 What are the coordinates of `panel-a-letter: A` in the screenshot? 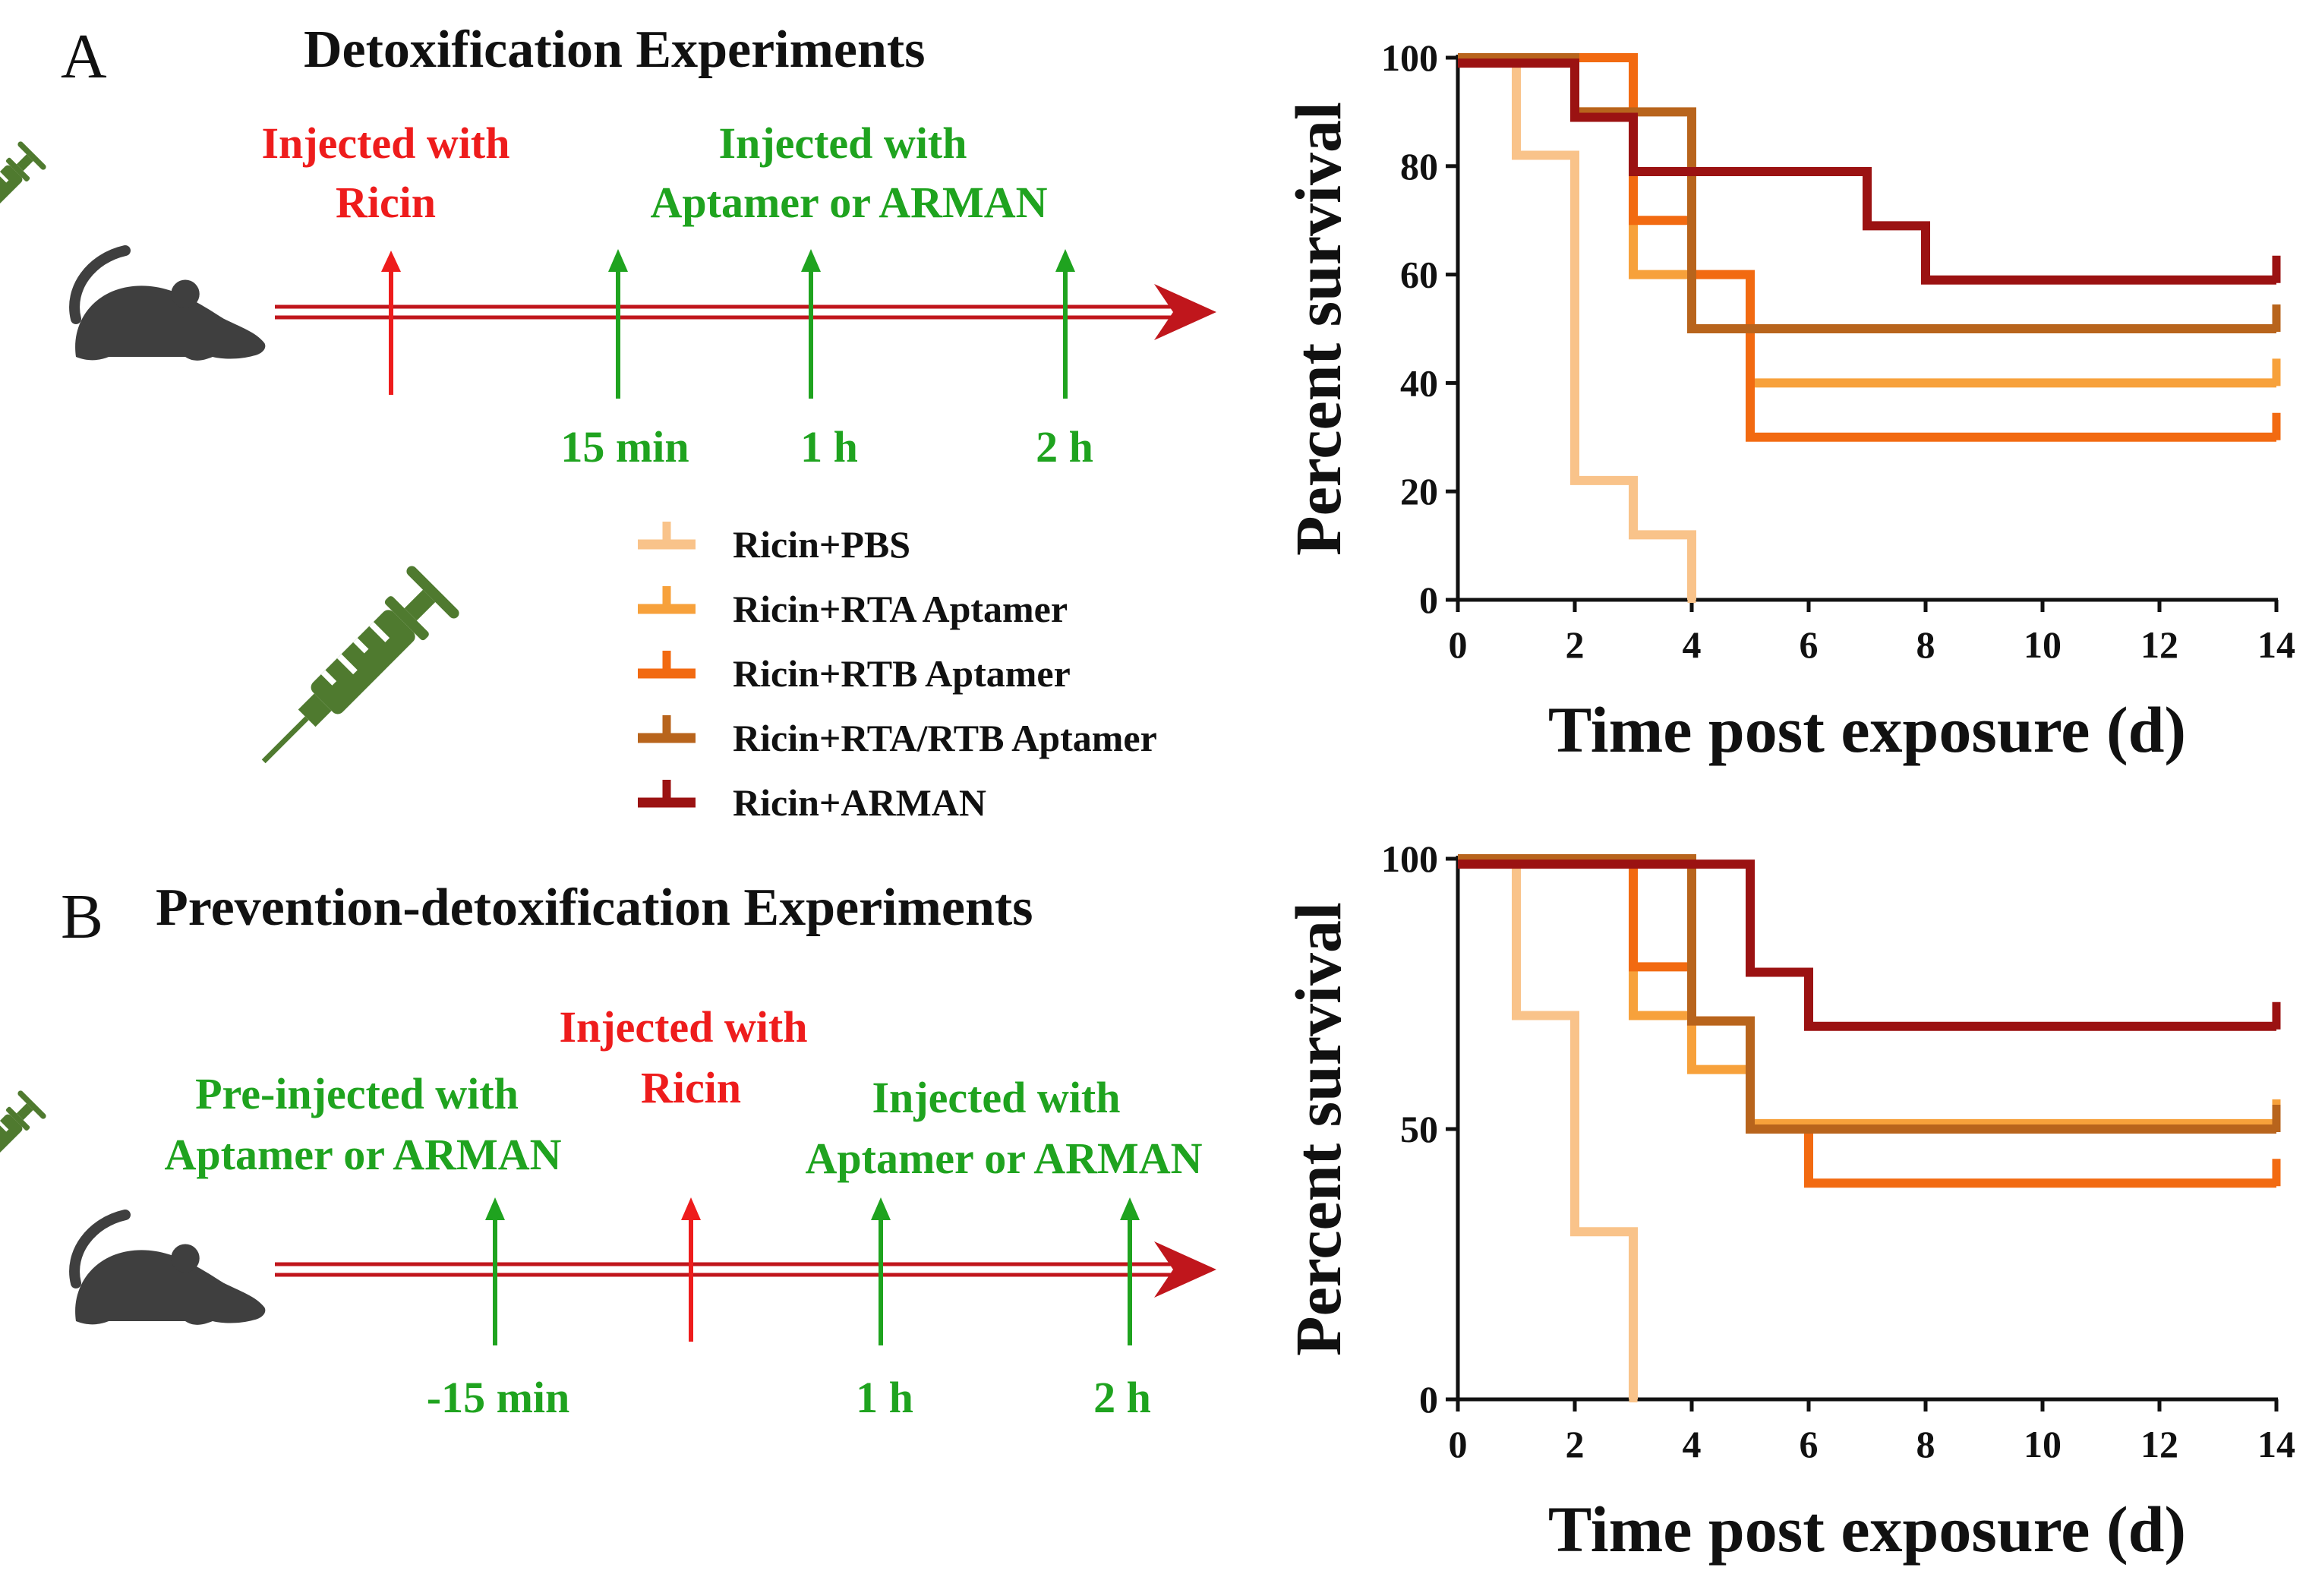 It's located at (84, 56).